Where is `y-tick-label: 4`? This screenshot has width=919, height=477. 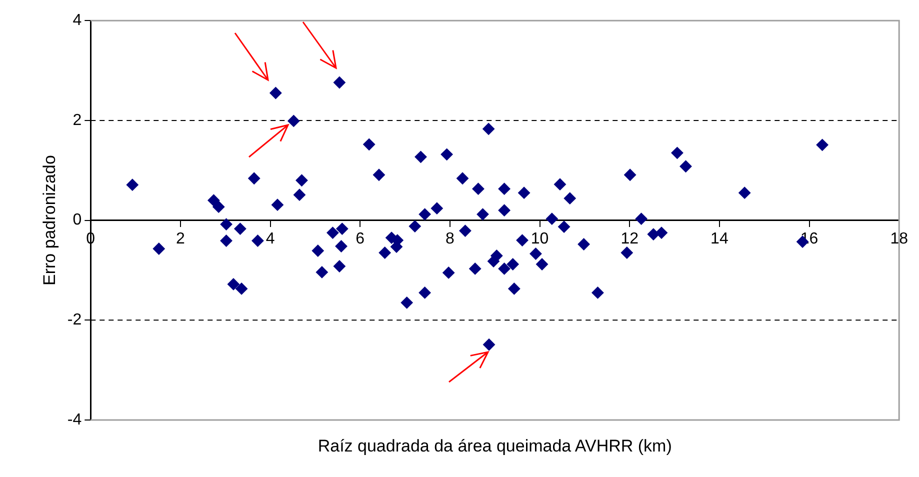 y-tick-label: 4 is located at coordinates (77, 21).